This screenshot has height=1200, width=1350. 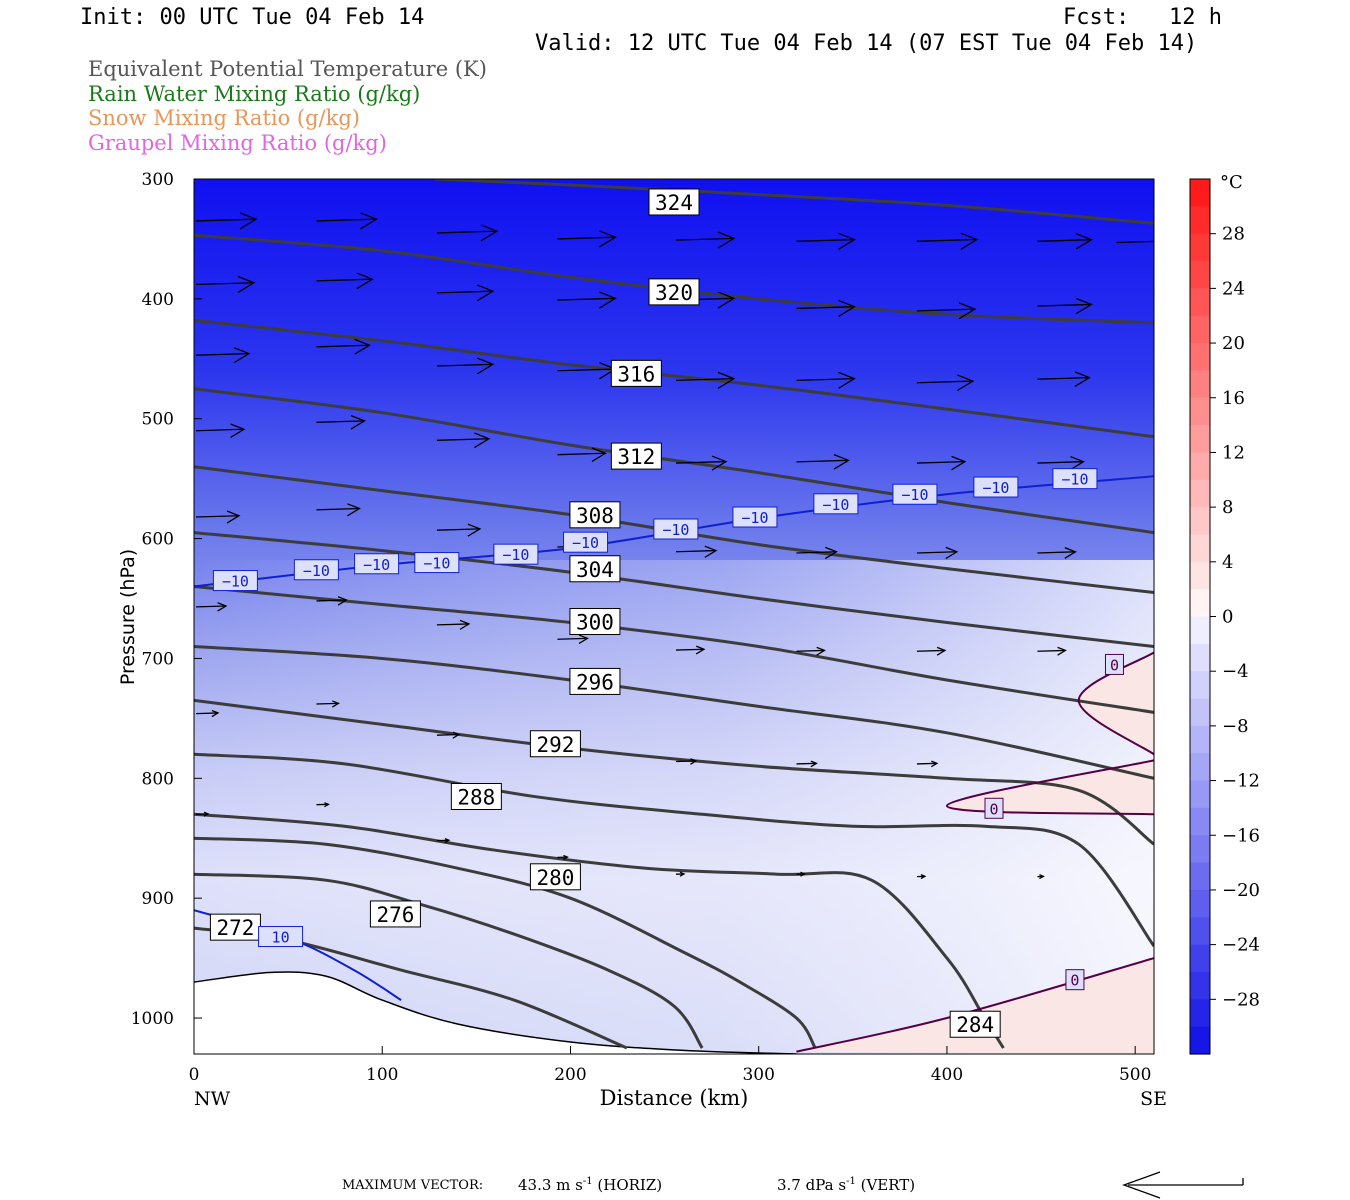 What do you see at coordinates (1241, 945) in the screenshot?
I see `colorbar-tick-label: −24` at bounding box center [1241, 945].